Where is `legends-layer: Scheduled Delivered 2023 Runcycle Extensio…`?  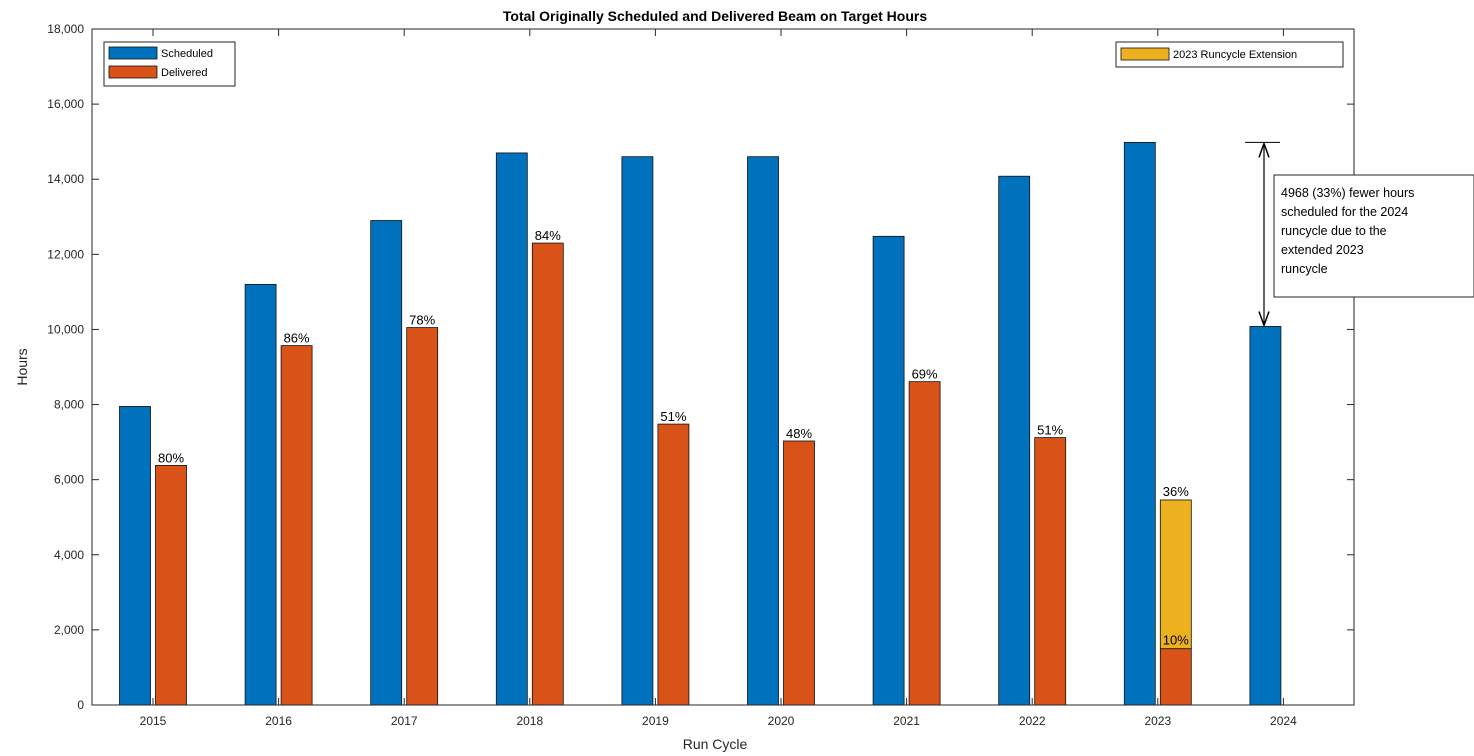
legends-layer: Scheduled Delivered 2023 Runcycle Extensio… is located at coordinates (723, 64).